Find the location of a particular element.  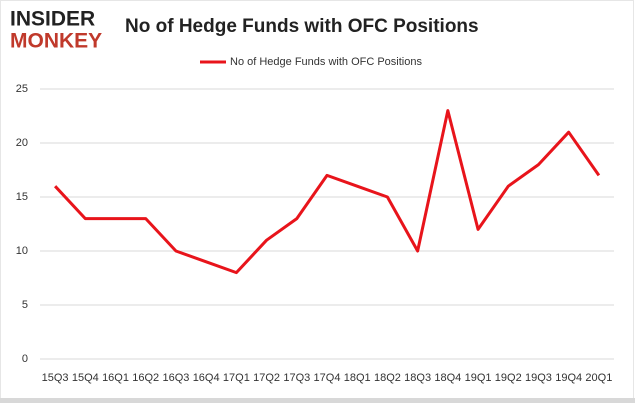

x-tick-label: 19Q3 is located at coordinates (538, 378).